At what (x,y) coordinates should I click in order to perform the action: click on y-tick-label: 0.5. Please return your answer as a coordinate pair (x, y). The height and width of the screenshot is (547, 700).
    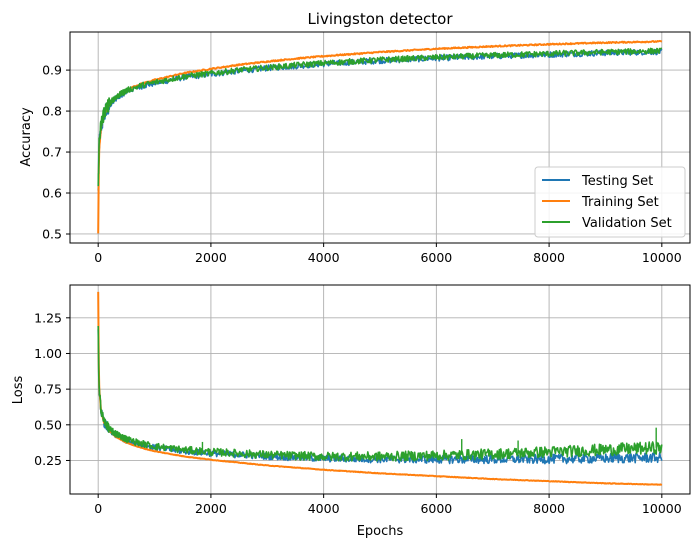
    Looking at the image, I should click on (52, 233).